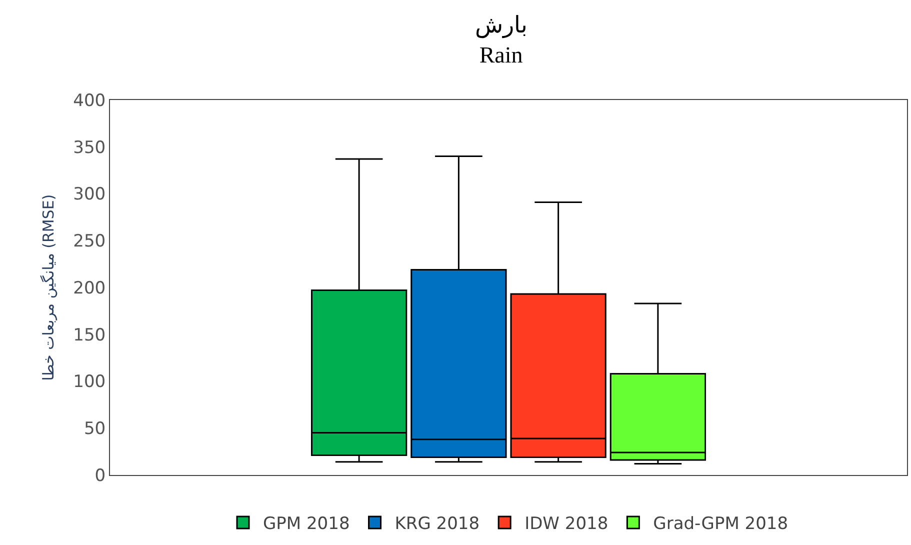 This screenshot has width=911, height=545. I want to click on y-tick-label: 350, so click(89, 148).